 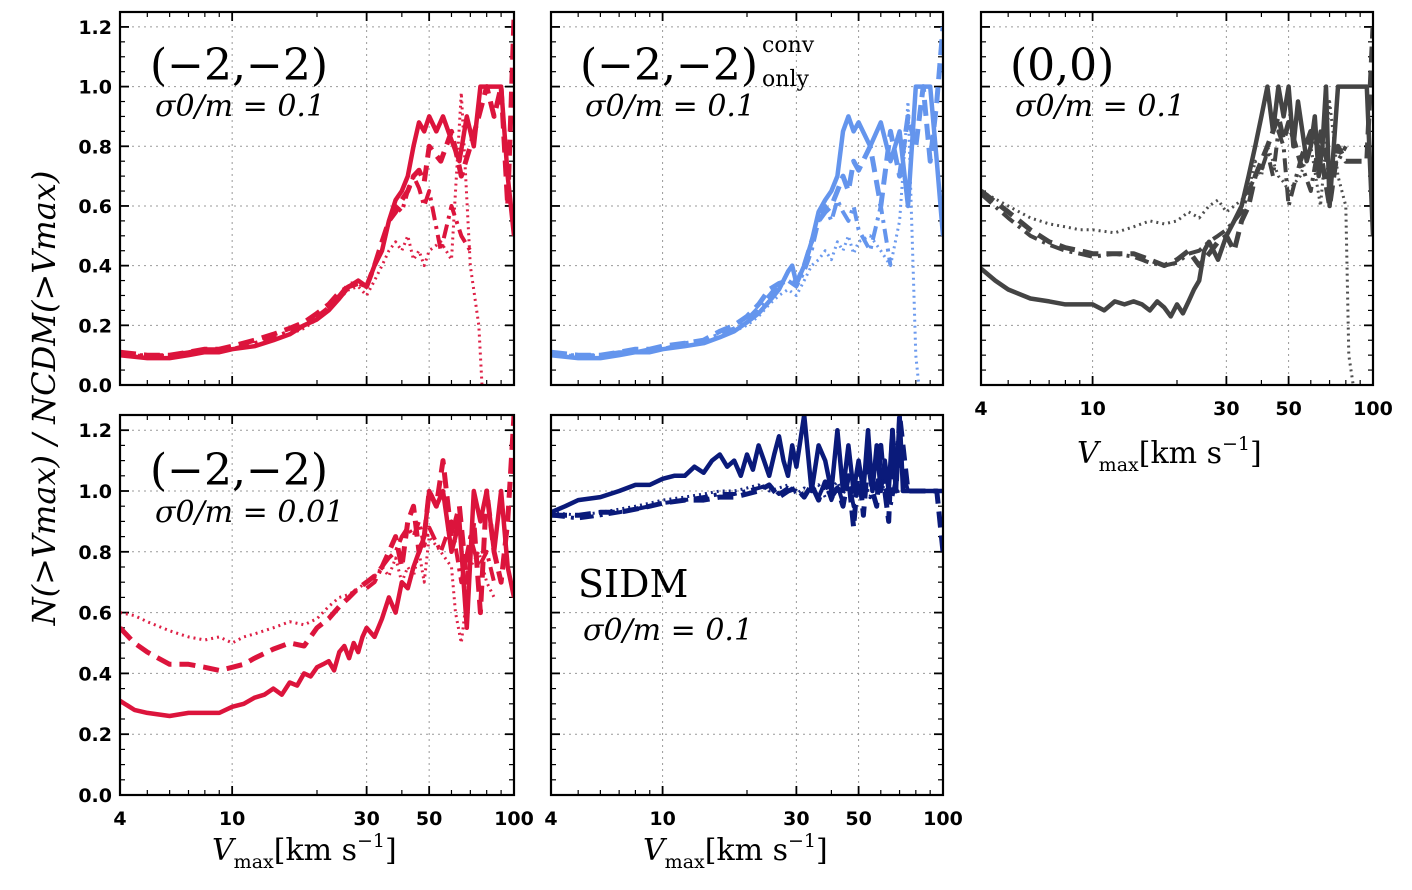 I want to click on panel-title-subscript: only, so click(x=785, y=79).